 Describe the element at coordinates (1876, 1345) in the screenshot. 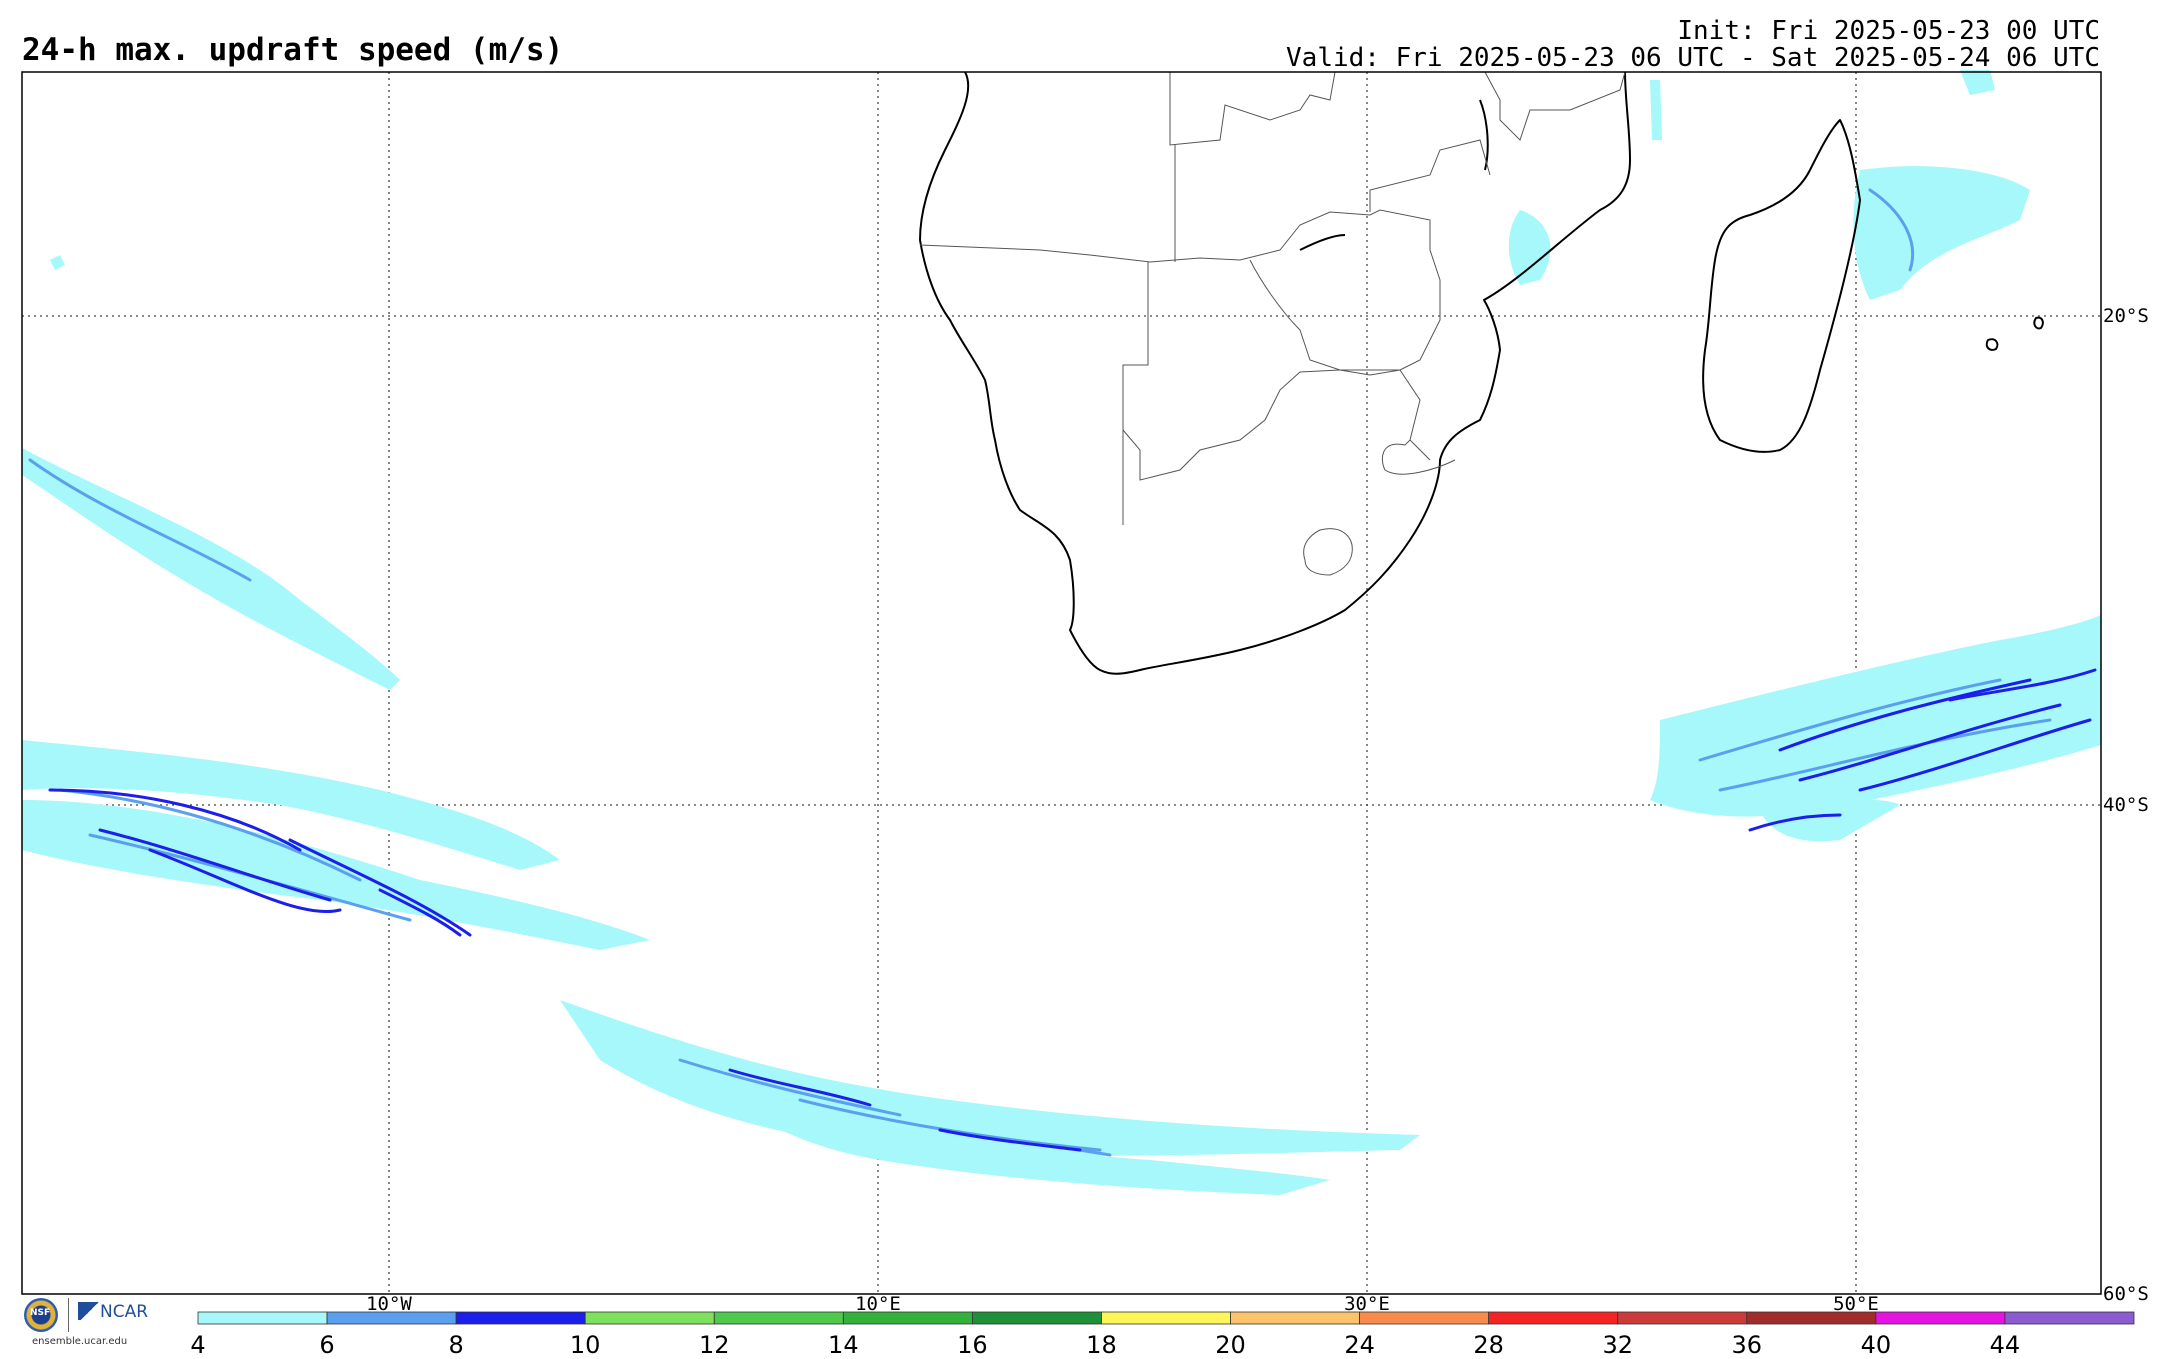

I see `colorbar-tick-label: 40` at that location.